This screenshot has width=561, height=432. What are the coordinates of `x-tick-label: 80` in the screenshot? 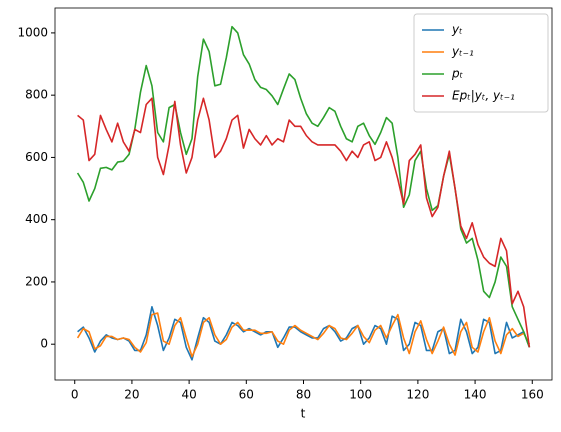 It's located at (303, 395).